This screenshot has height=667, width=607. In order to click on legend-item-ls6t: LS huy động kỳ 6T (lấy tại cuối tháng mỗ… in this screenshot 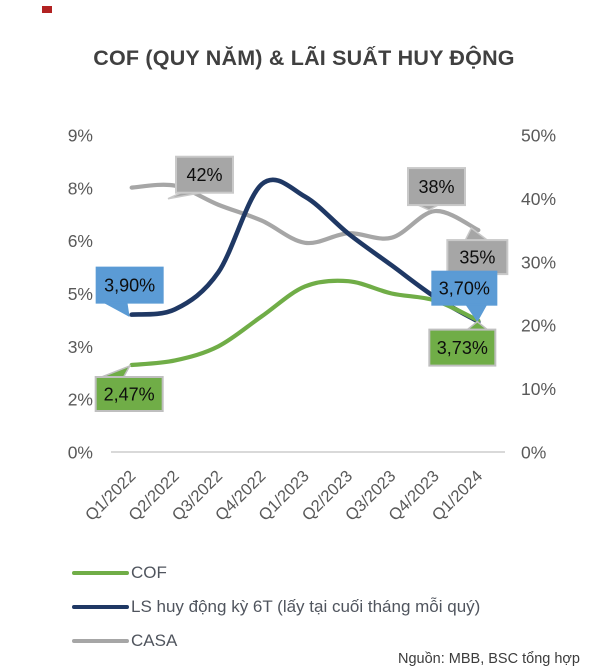, I will do `click(276, 607)`.